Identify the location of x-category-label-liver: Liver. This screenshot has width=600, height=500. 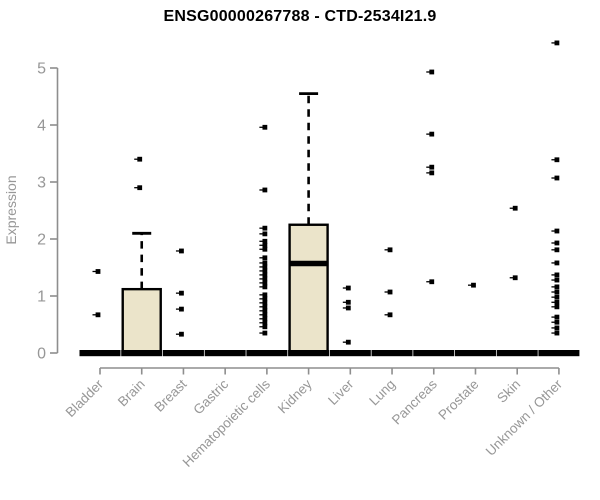
(341, 392).